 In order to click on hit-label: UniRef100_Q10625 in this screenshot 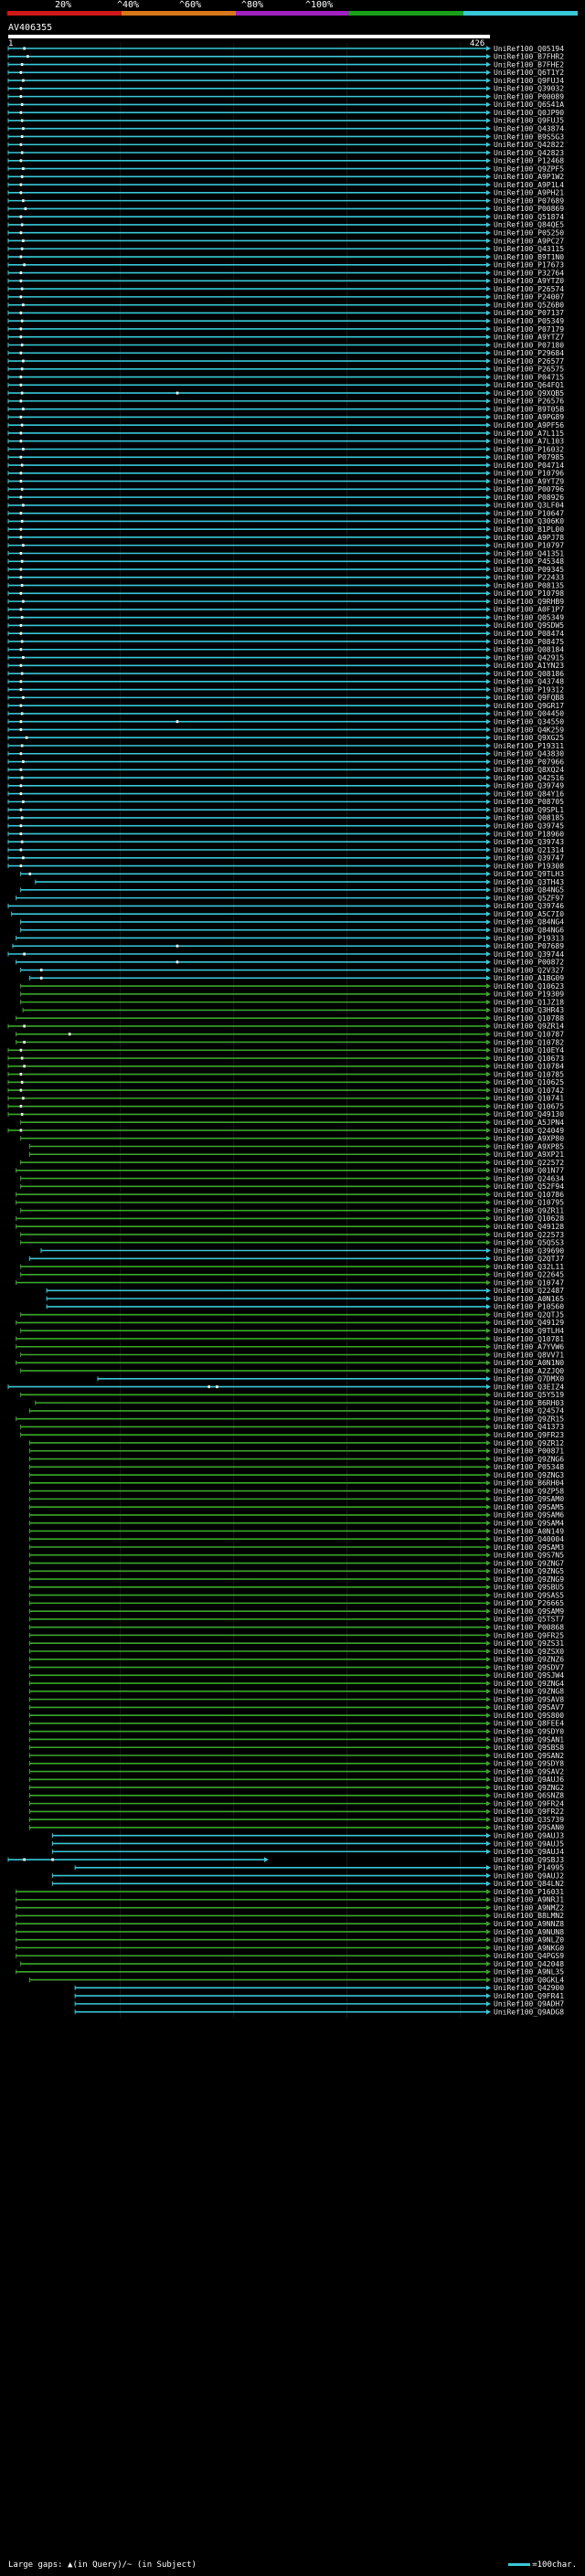, I will do `click(529, 1082)`.